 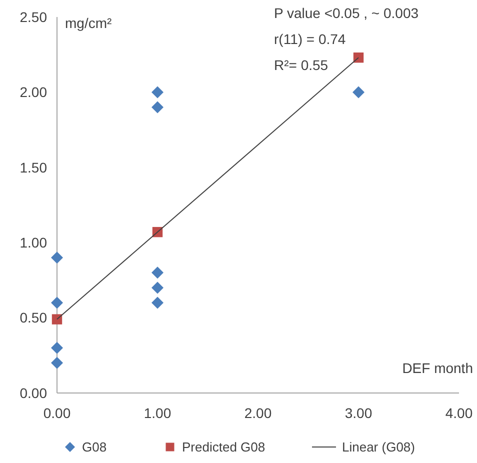 I want to click on x-tick-label: 3.00, so click(x=358, y=413).